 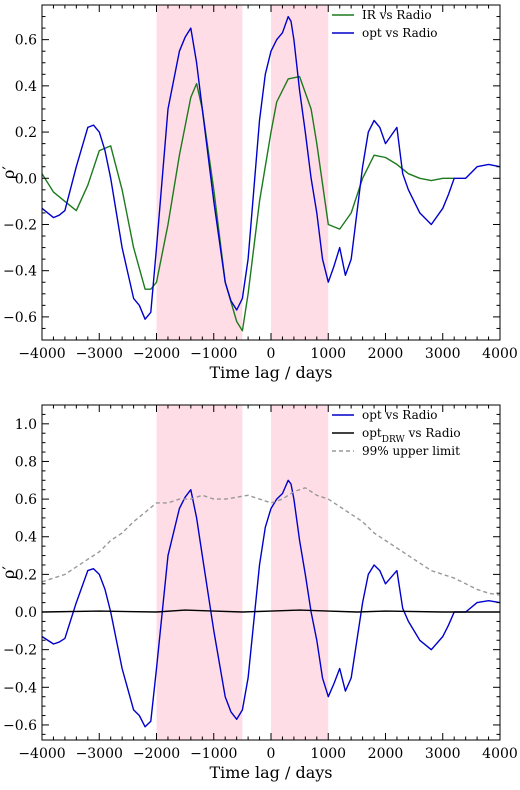 I want to click on y-tick-label: 0.8, so click(x=26, y=462).